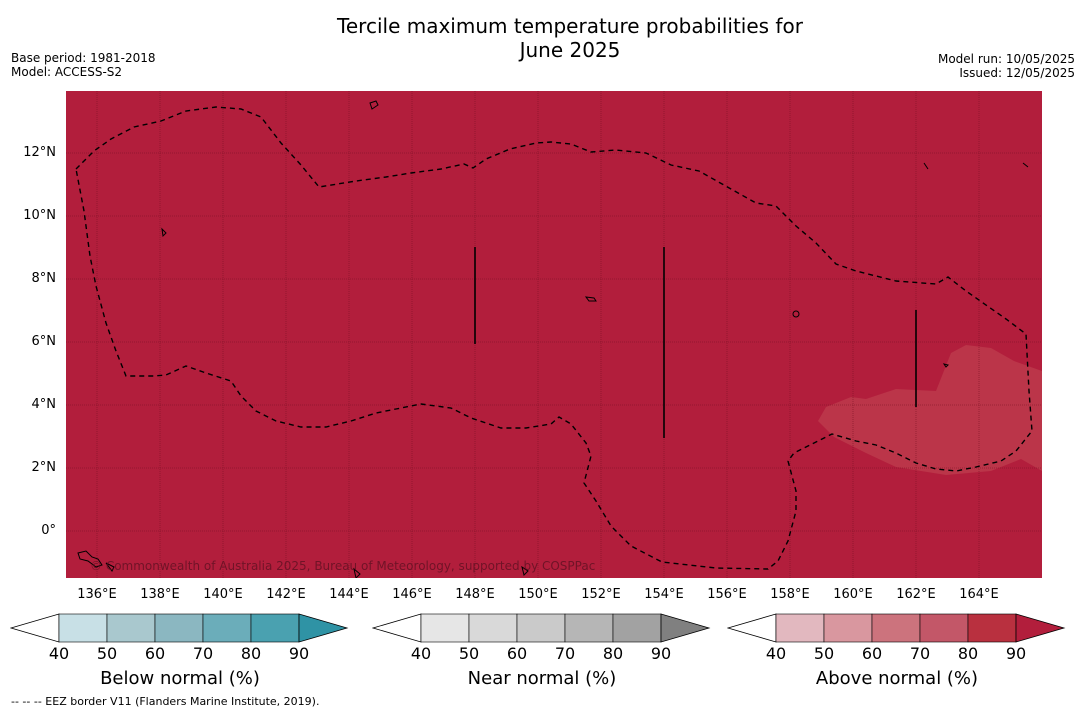 This screenshot has width=1085, height=713. What do you see at coordinates (39, 152) in the screenshot?
I see `lat-tick: 12°N` at bounding box center [39, 152].